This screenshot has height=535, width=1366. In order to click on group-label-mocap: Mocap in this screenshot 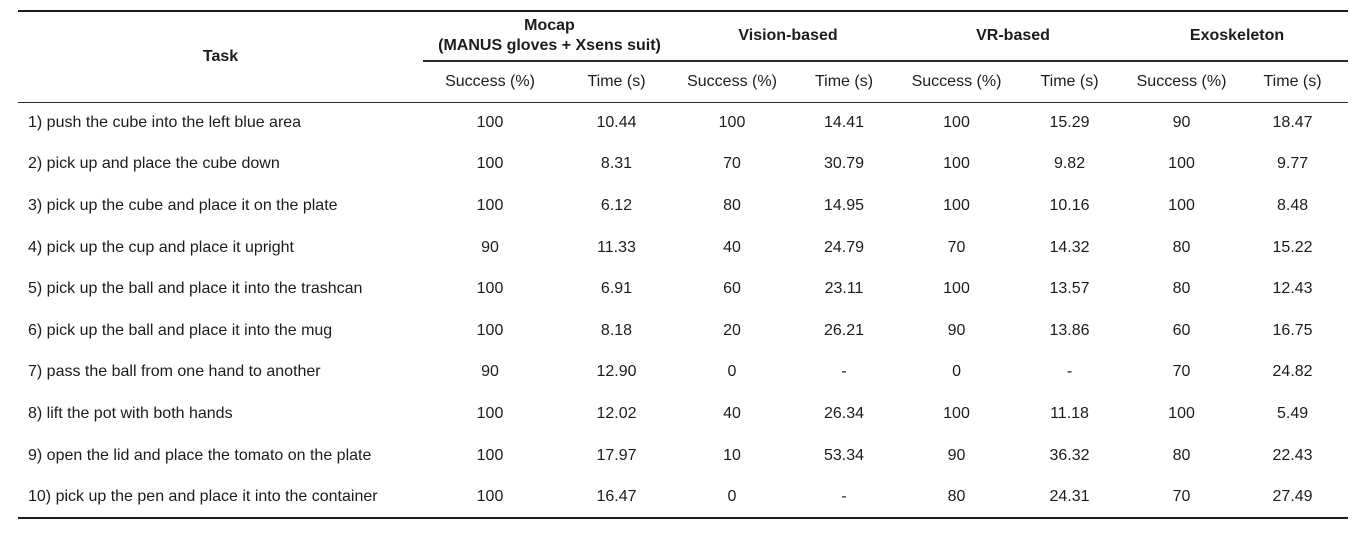, I will do `click(549, 25)`.